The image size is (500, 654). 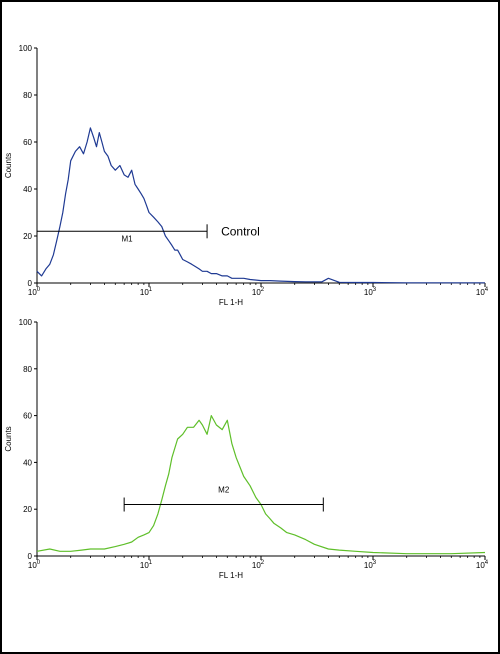 What do you see at coordinates (240, 231) in the screenshot?
I see `control-annotation: Control` at bounding box center [240, 231].